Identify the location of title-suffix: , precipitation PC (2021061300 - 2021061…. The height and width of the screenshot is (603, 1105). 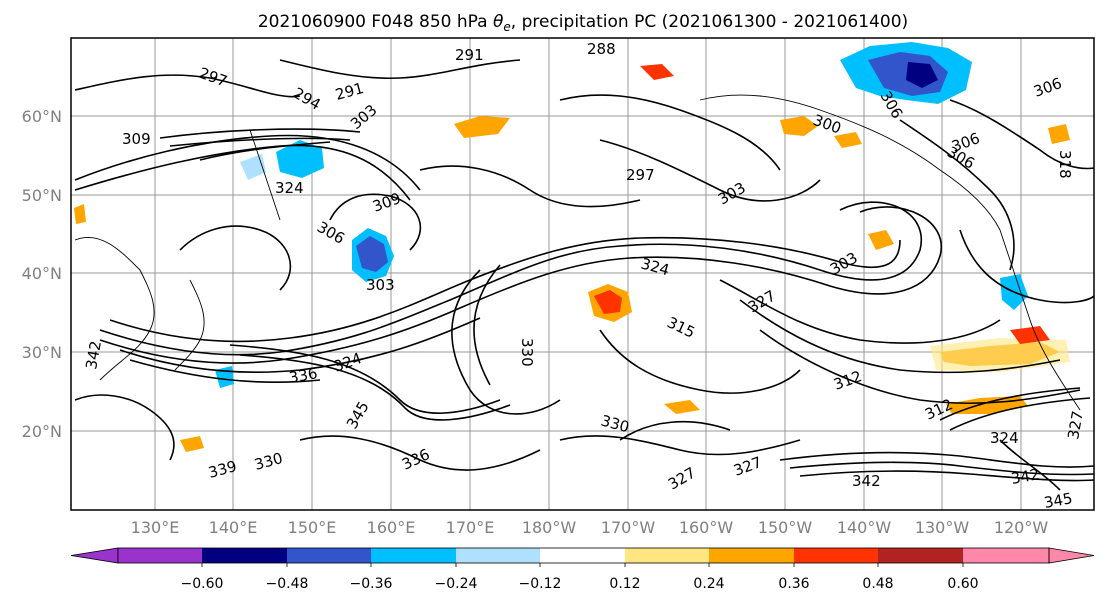
(709, 22).